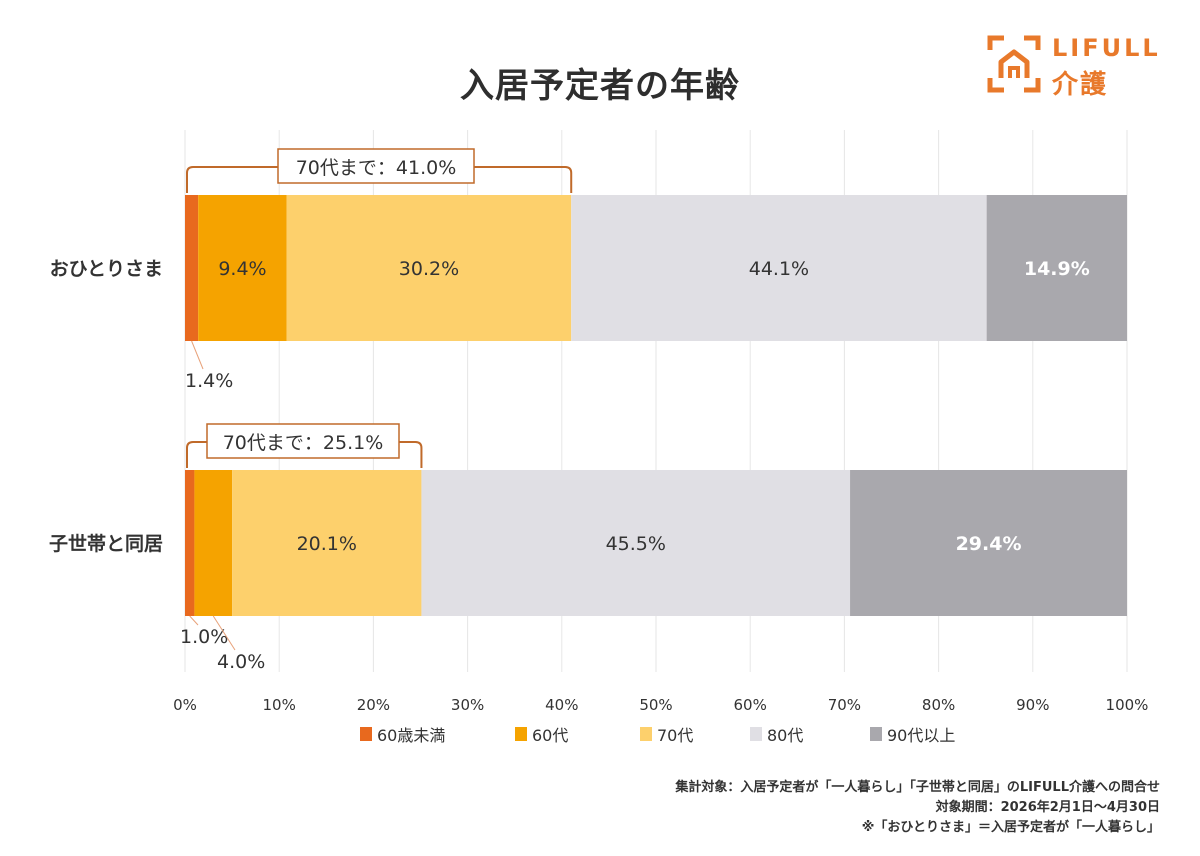  I want to click on legend-label: 80代, so click(785, 735).